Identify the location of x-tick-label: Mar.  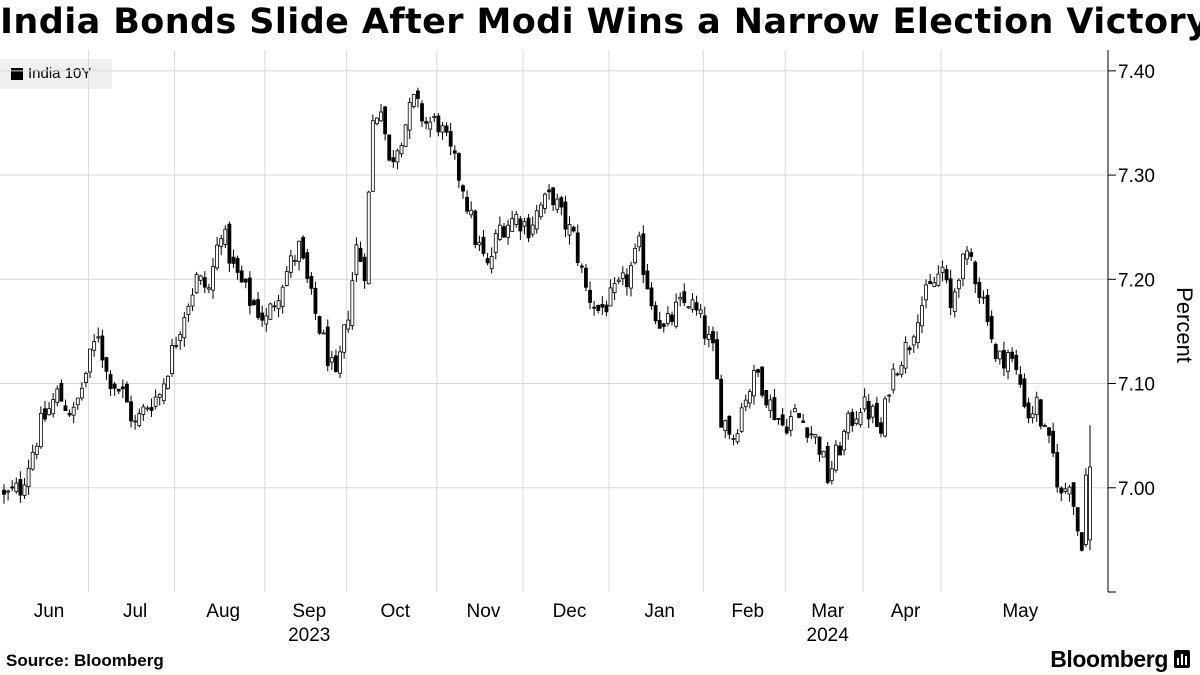
(827, 611).